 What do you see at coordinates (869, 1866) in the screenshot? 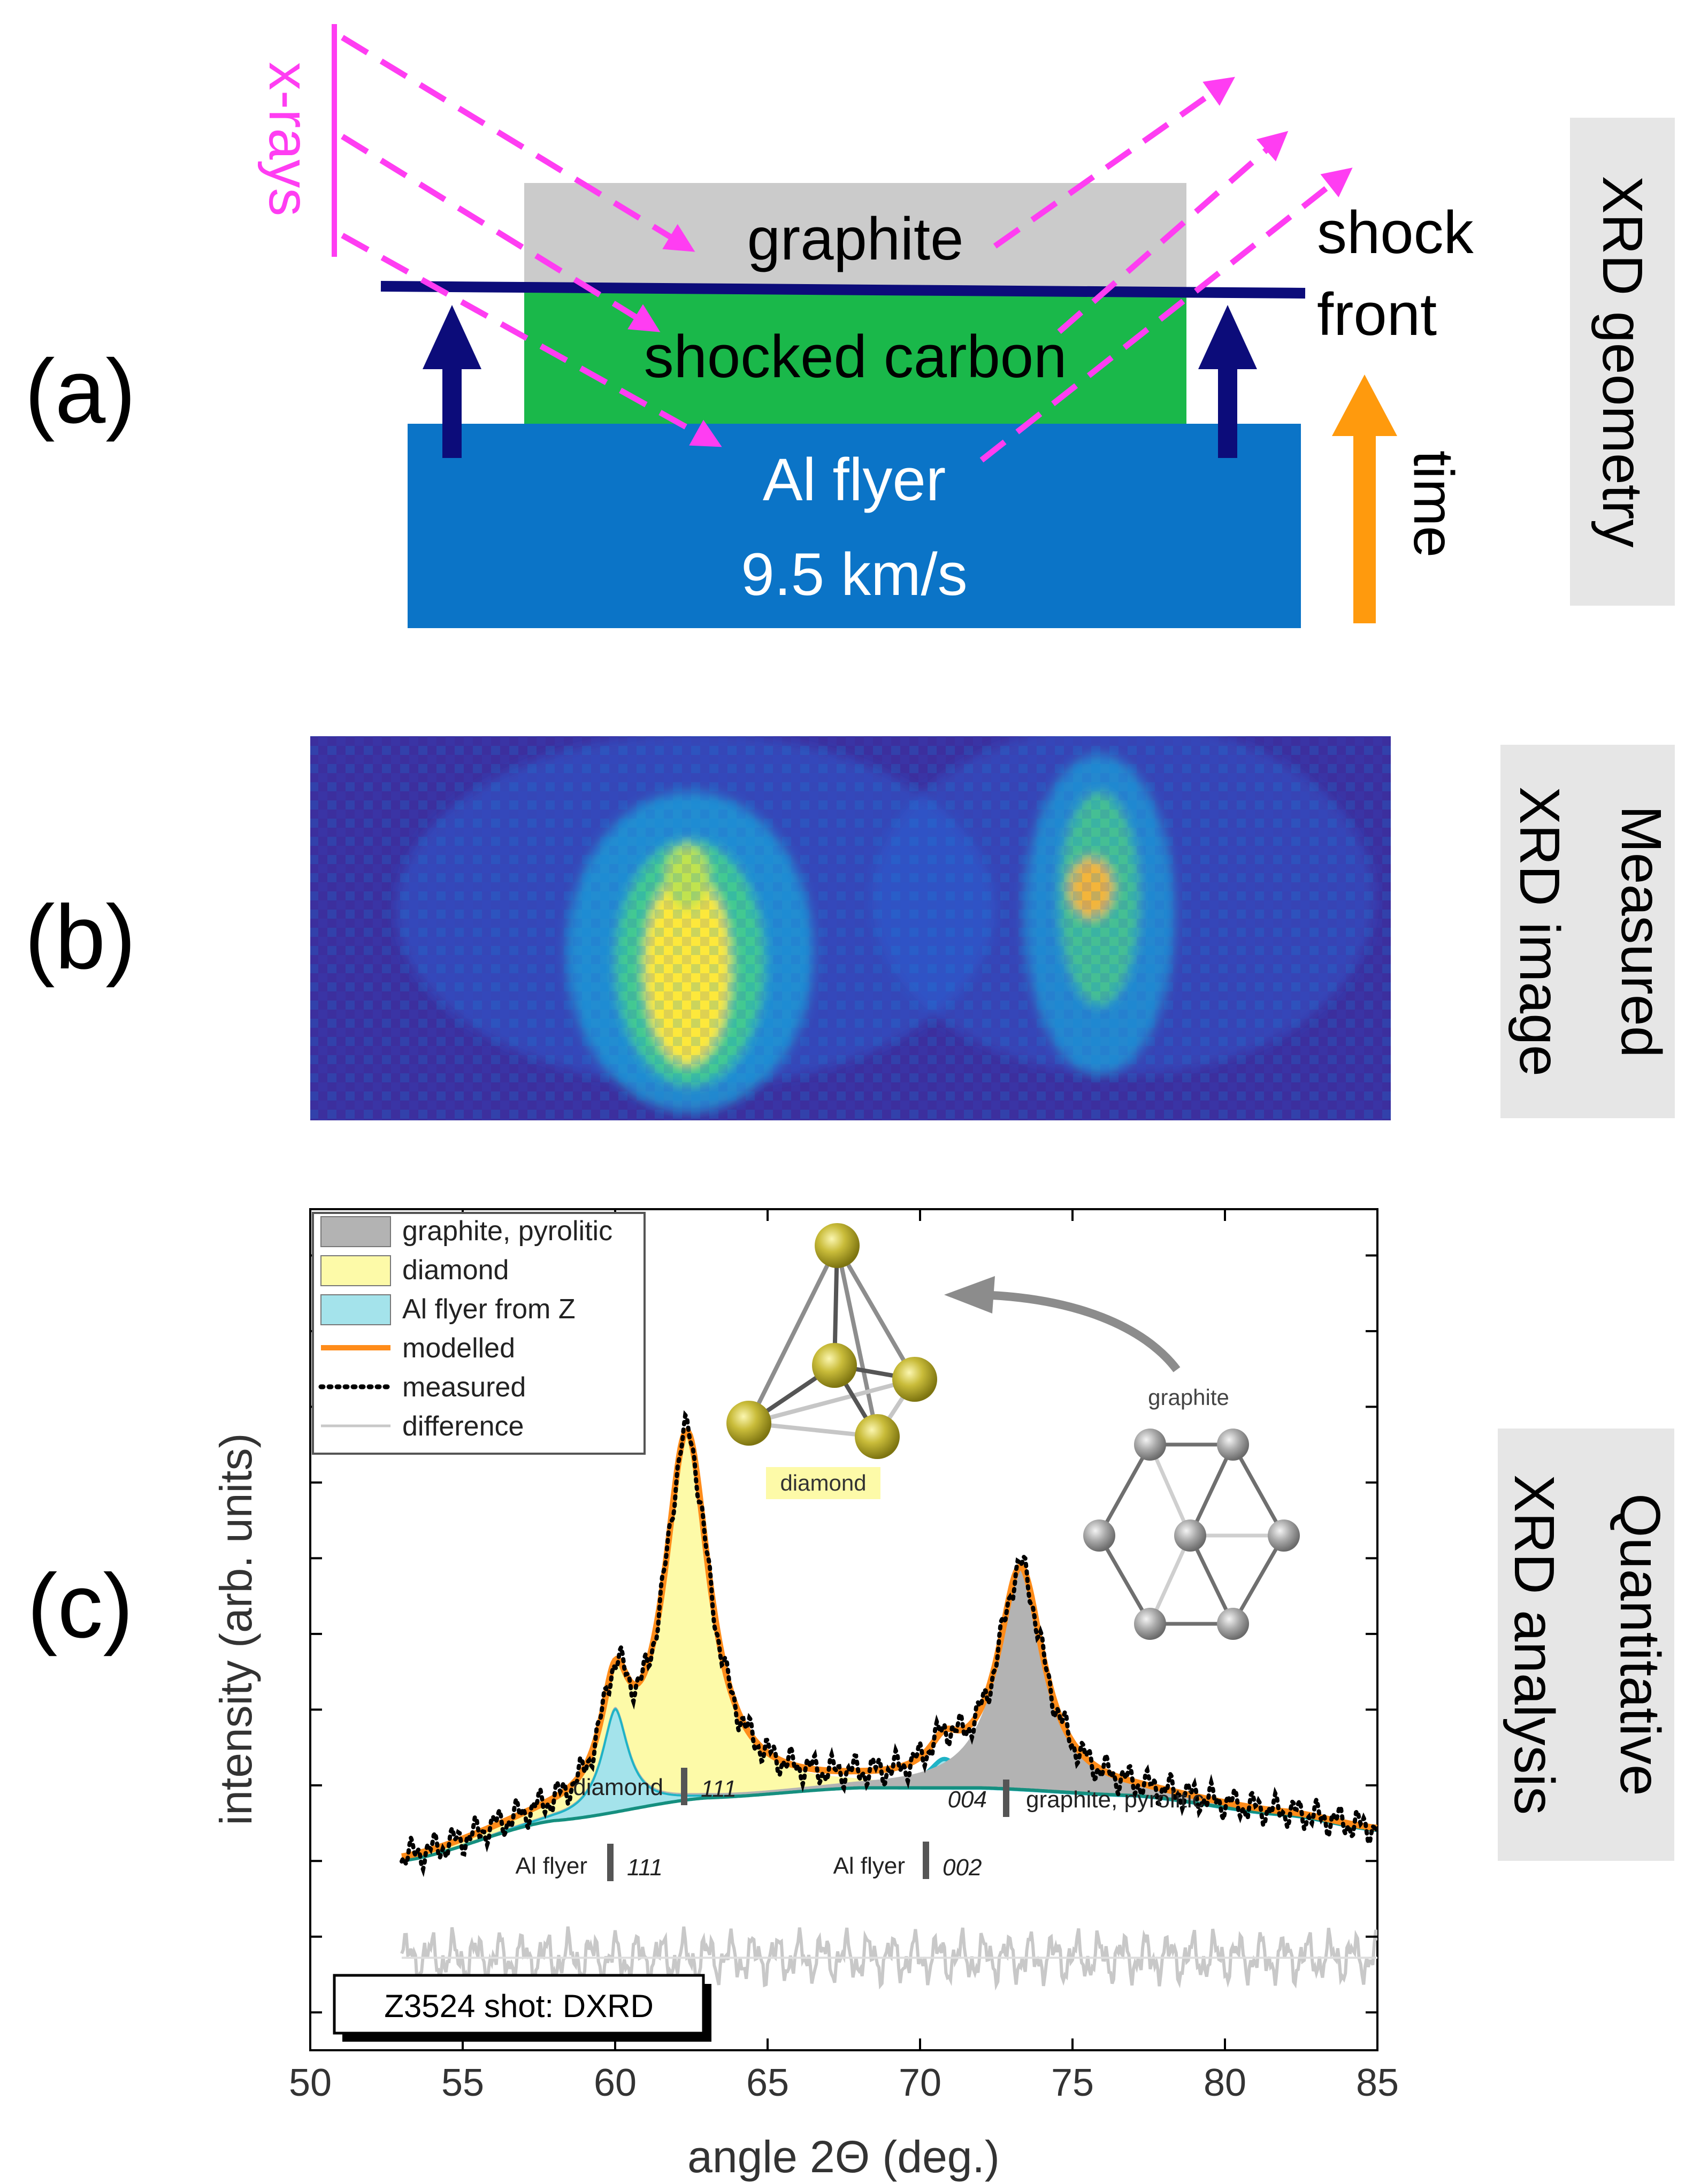
I see `marker-alflyer-002-phase: Al flyer` at bounding box center [869, 1866].